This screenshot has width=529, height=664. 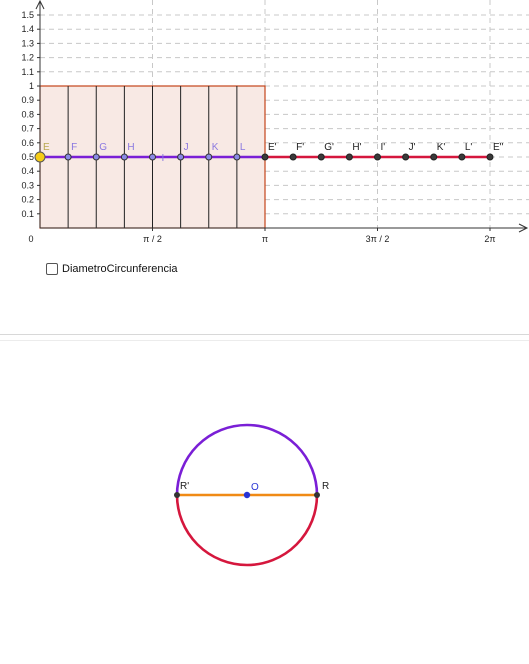 I want to click on points: E F G H I J K L E' F' G' H' I' J' K' L' E'', so click(x=269, y=153).